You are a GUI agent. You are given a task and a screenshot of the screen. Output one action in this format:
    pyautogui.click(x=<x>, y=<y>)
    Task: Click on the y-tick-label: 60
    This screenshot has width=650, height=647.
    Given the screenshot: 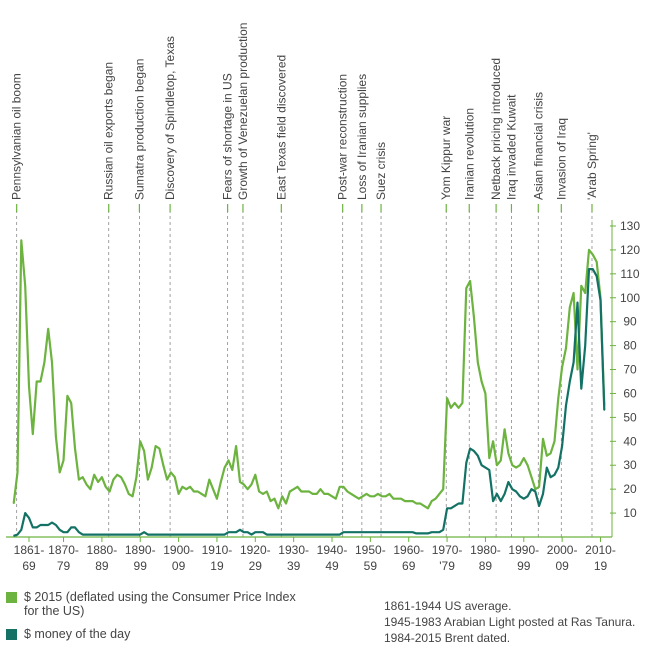 What is the action you would take?
    pyautogui.click(x=630, y=393)
    